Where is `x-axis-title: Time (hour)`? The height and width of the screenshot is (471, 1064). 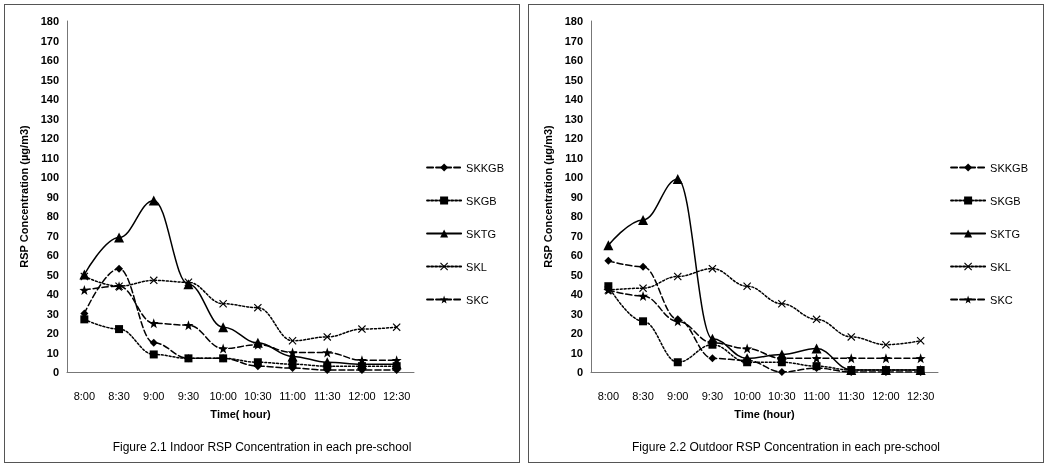 x-axis-title: Time (hour) is located at coordinates (764, 413).